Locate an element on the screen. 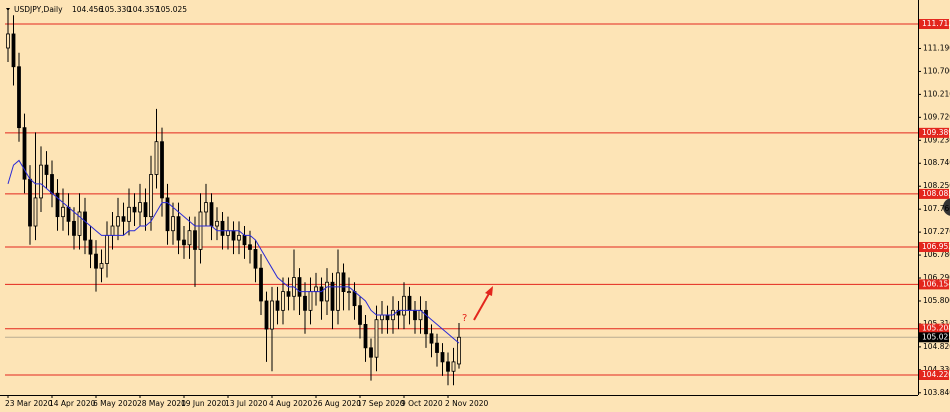 The image size is (950, 412). x-tick-label: 9 Oct 2020 is located at coordinates (422, 403).